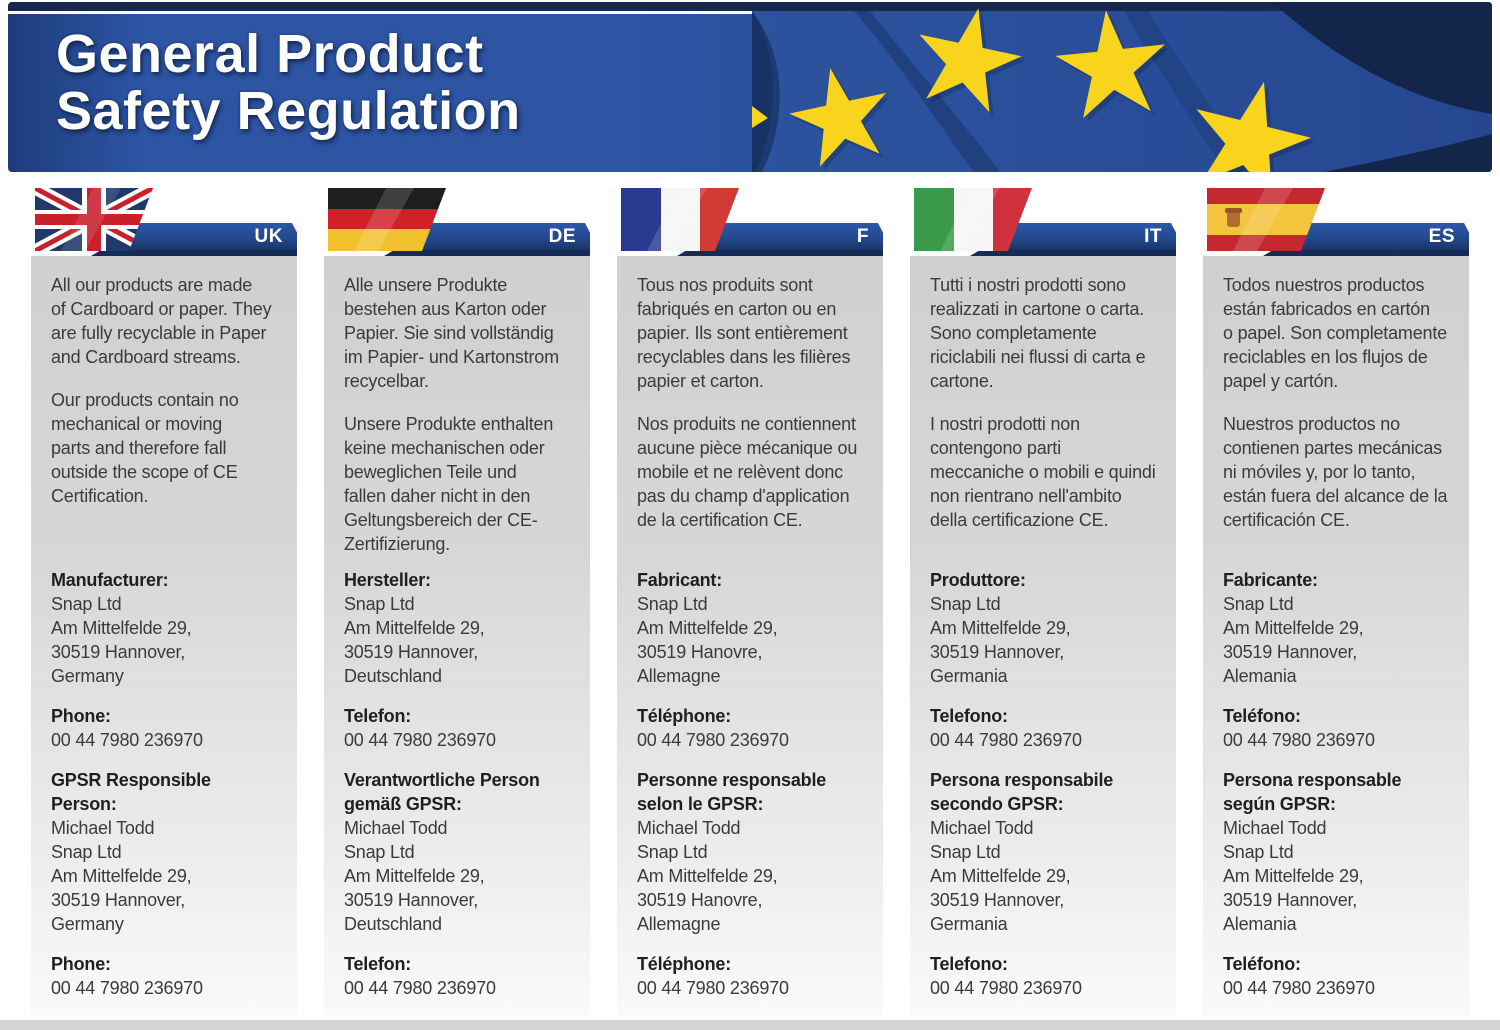 The height and width of the screenshot is (1030, 1500). What do you see at coordinates (732, 792) in the screenshot?
I see `gpsr-label: Personne responsable selon le GPSR:` at bounding box center [732, 792].